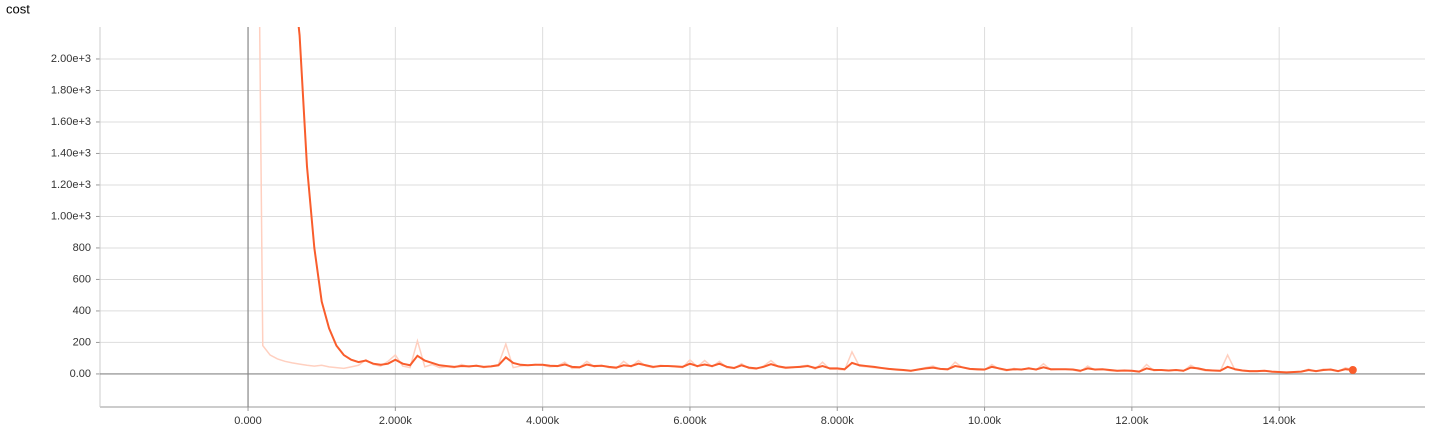 This screenshot has height=439, width=1432. I want to click on x-tick-label: 2.000k, so click(396, 421).